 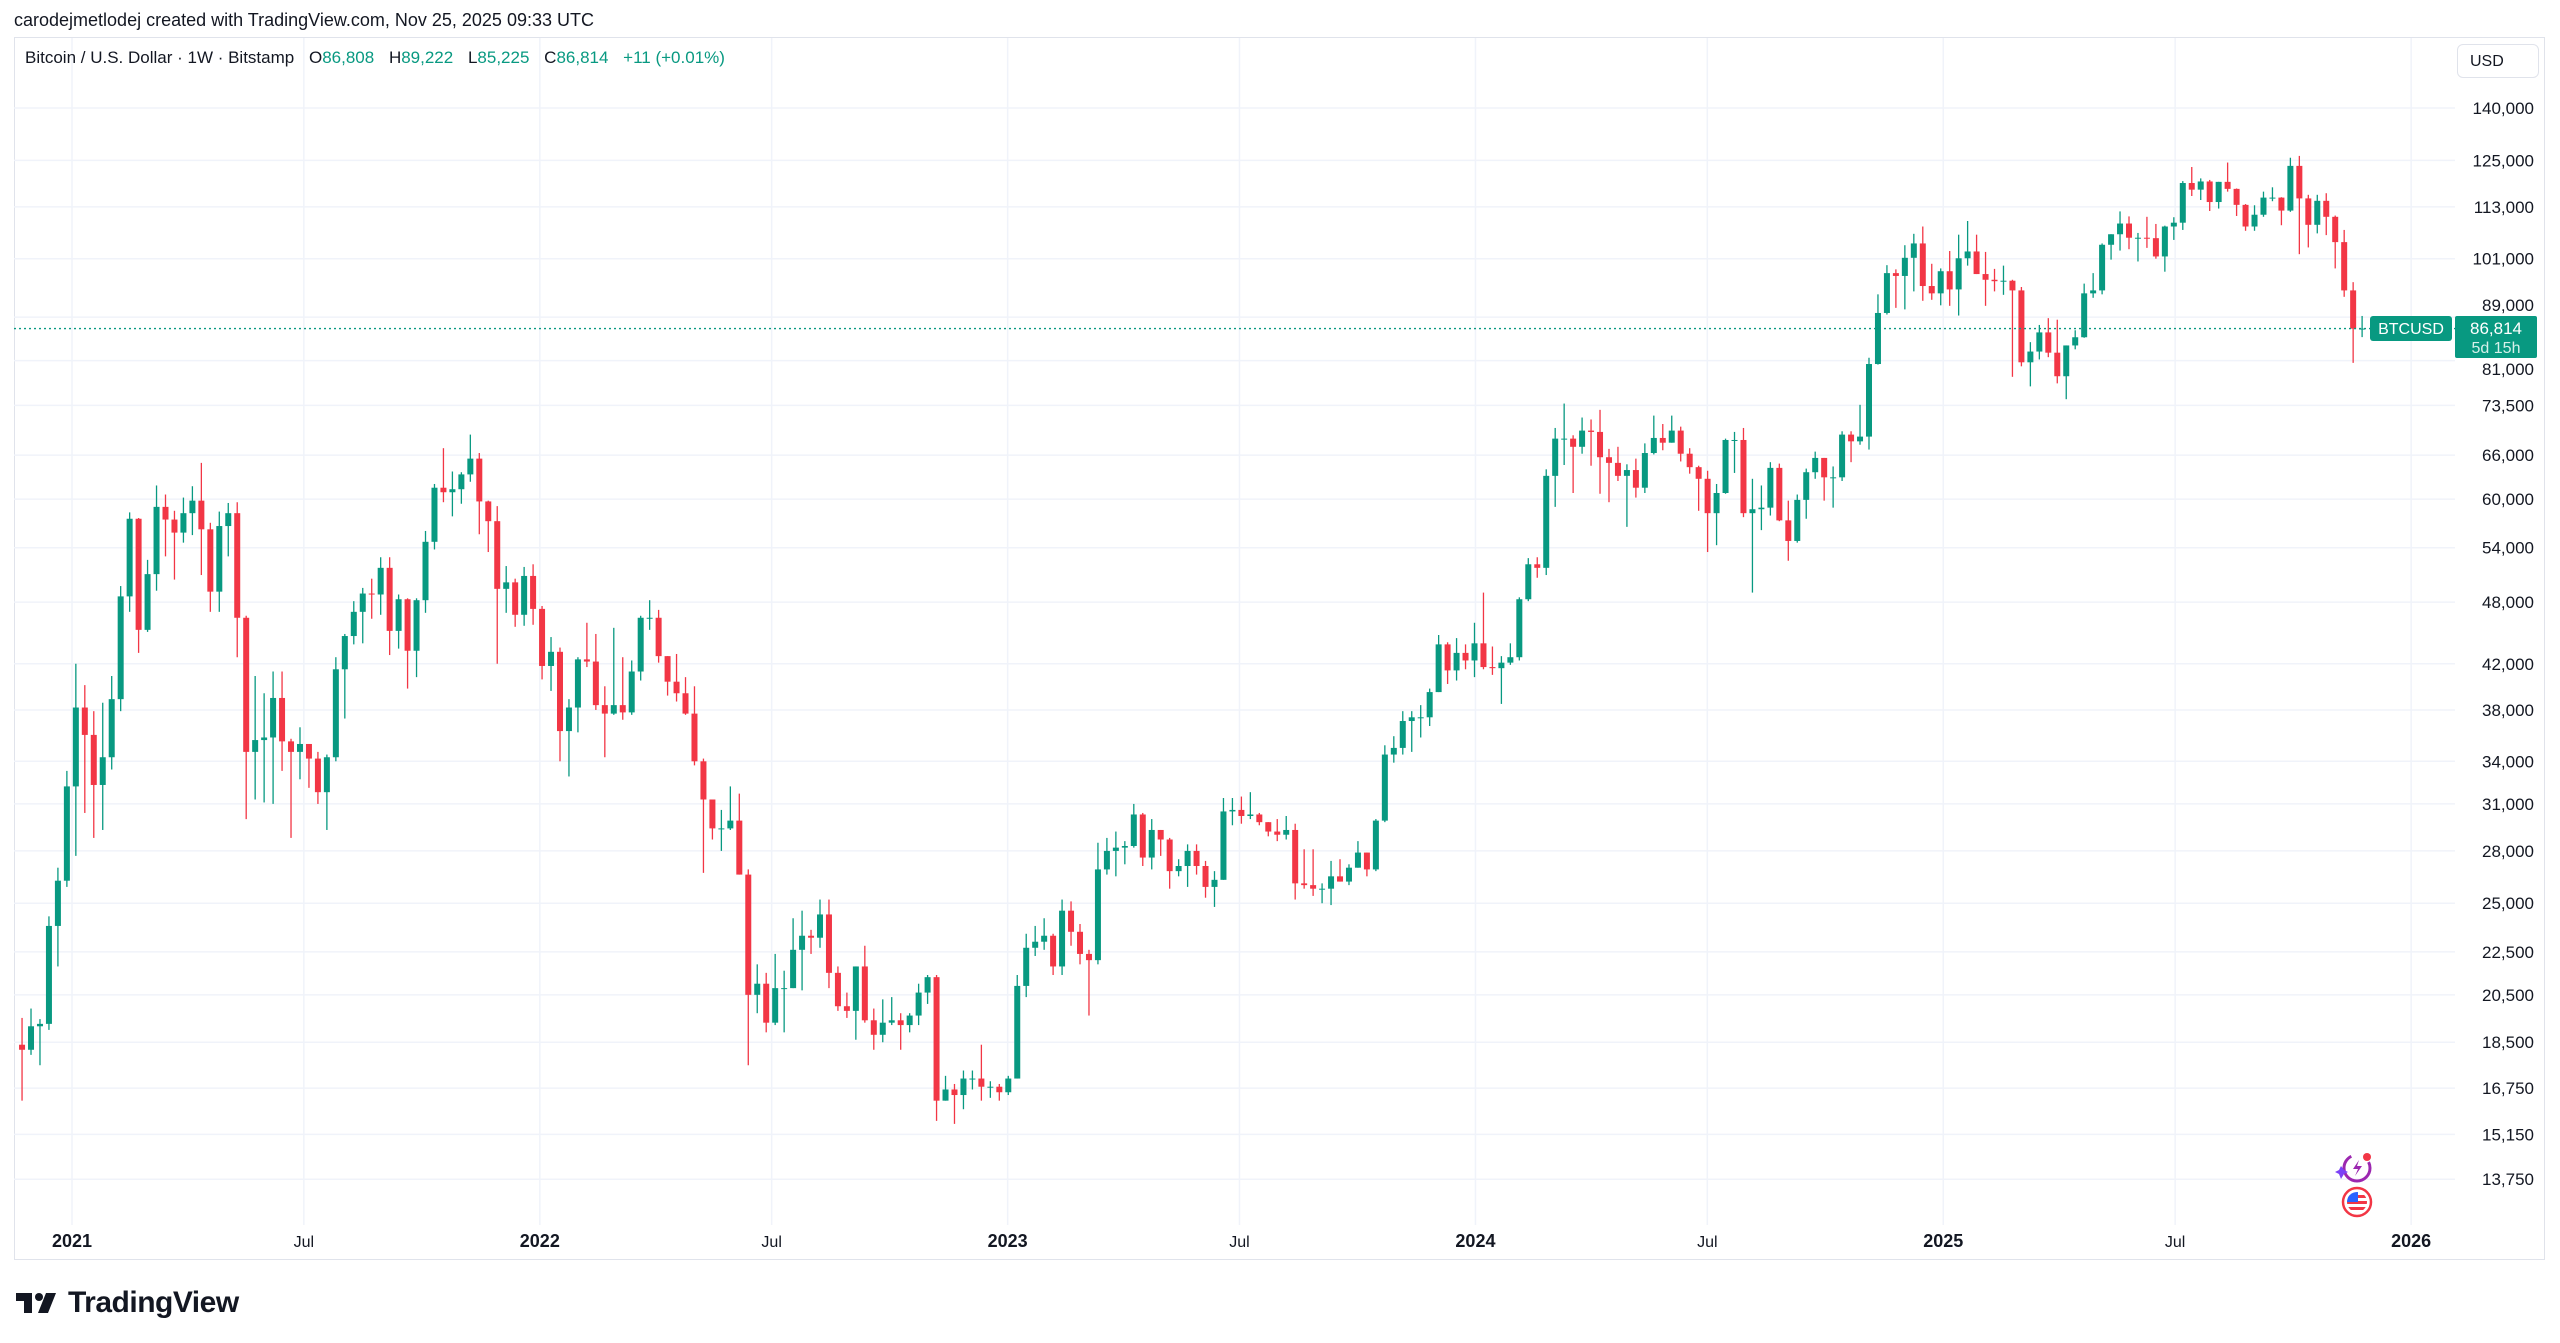 What do you see at coordinates (2508, 405) in the screenshot?
I see `price-tick-label: 73,500` at bounding box center [2508, 405].